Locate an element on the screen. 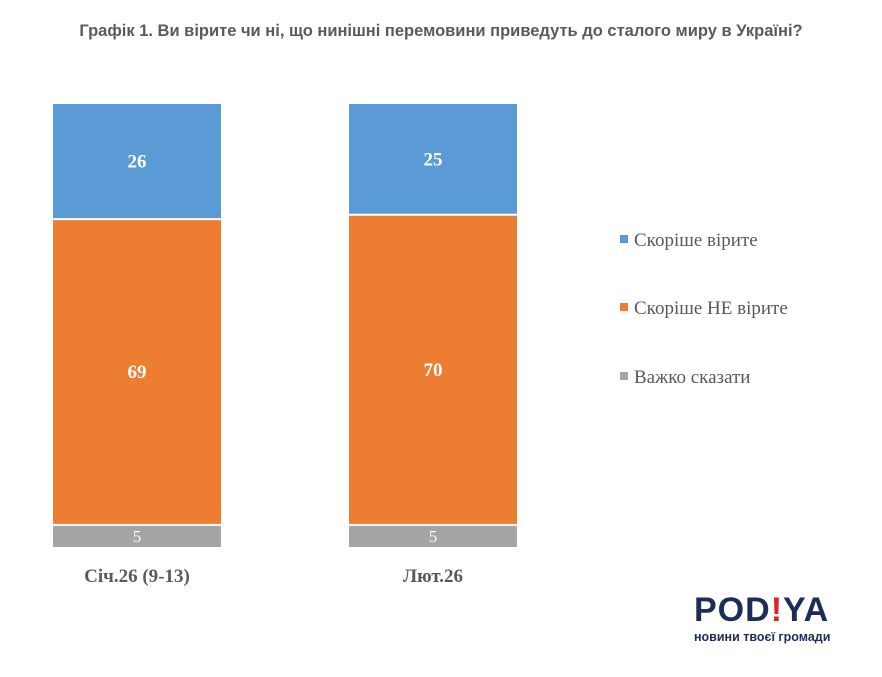 Image resolution: width=882 pixels, height=677 pixels. logo-word-excl: ! is located at coordinates (777, 610).